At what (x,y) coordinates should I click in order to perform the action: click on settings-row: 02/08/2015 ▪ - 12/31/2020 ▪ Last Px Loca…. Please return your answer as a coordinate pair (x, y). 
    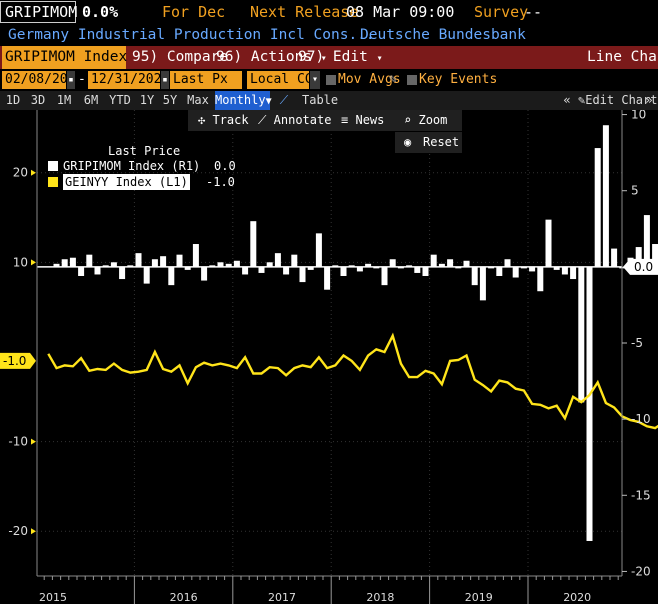
    Looking at the image, I should click on (329, 80).